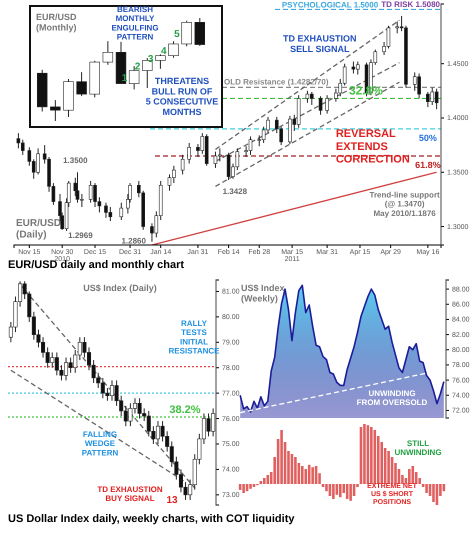  Describe the element at coordinates (120, 288) in the screenshot. I see `chart-title: US$ Index (Daily)` at that location.